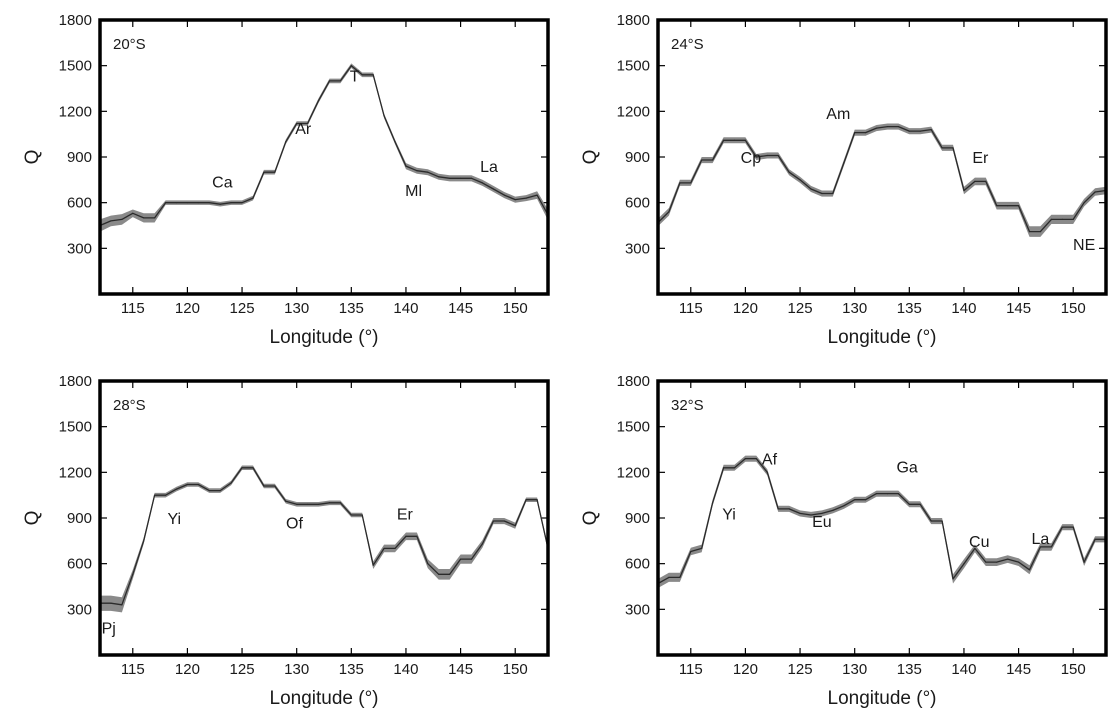 The height and width of the screenshot is (711, 1108). I want to click on panel-title: 20°S, so click(129, 44).